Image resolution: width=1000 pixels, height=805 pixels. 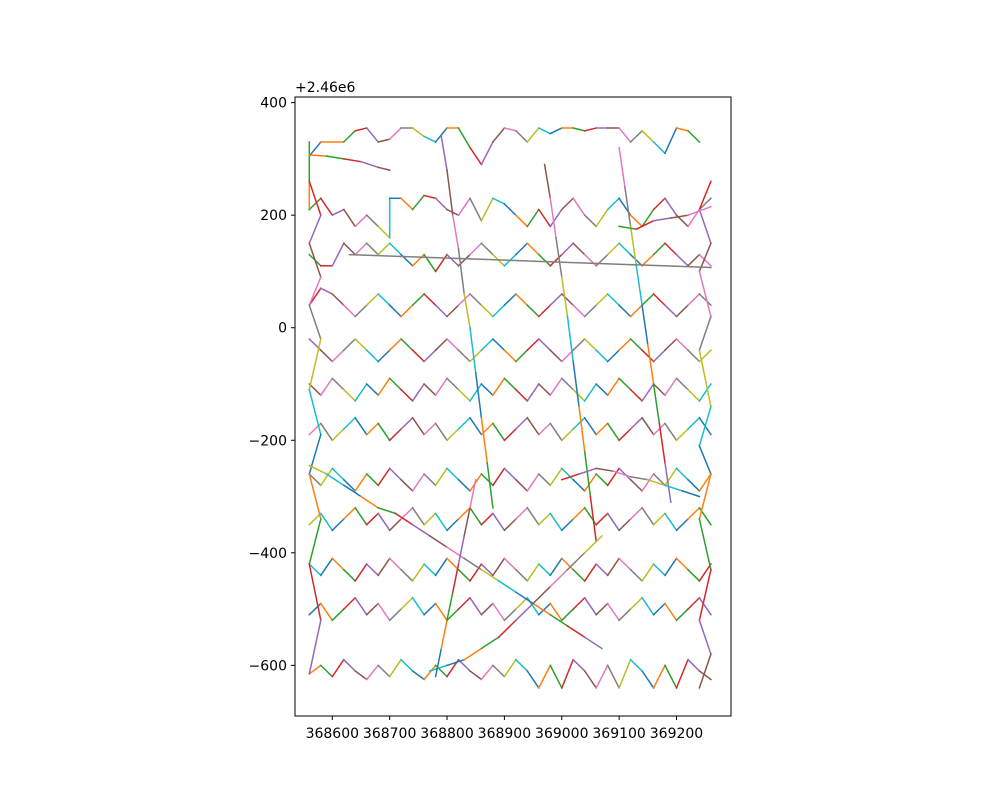 What do you see at coordinates (273, 104) in the screenshot?
I see `y-tick-label: 400` at bounding box center [273, 104].